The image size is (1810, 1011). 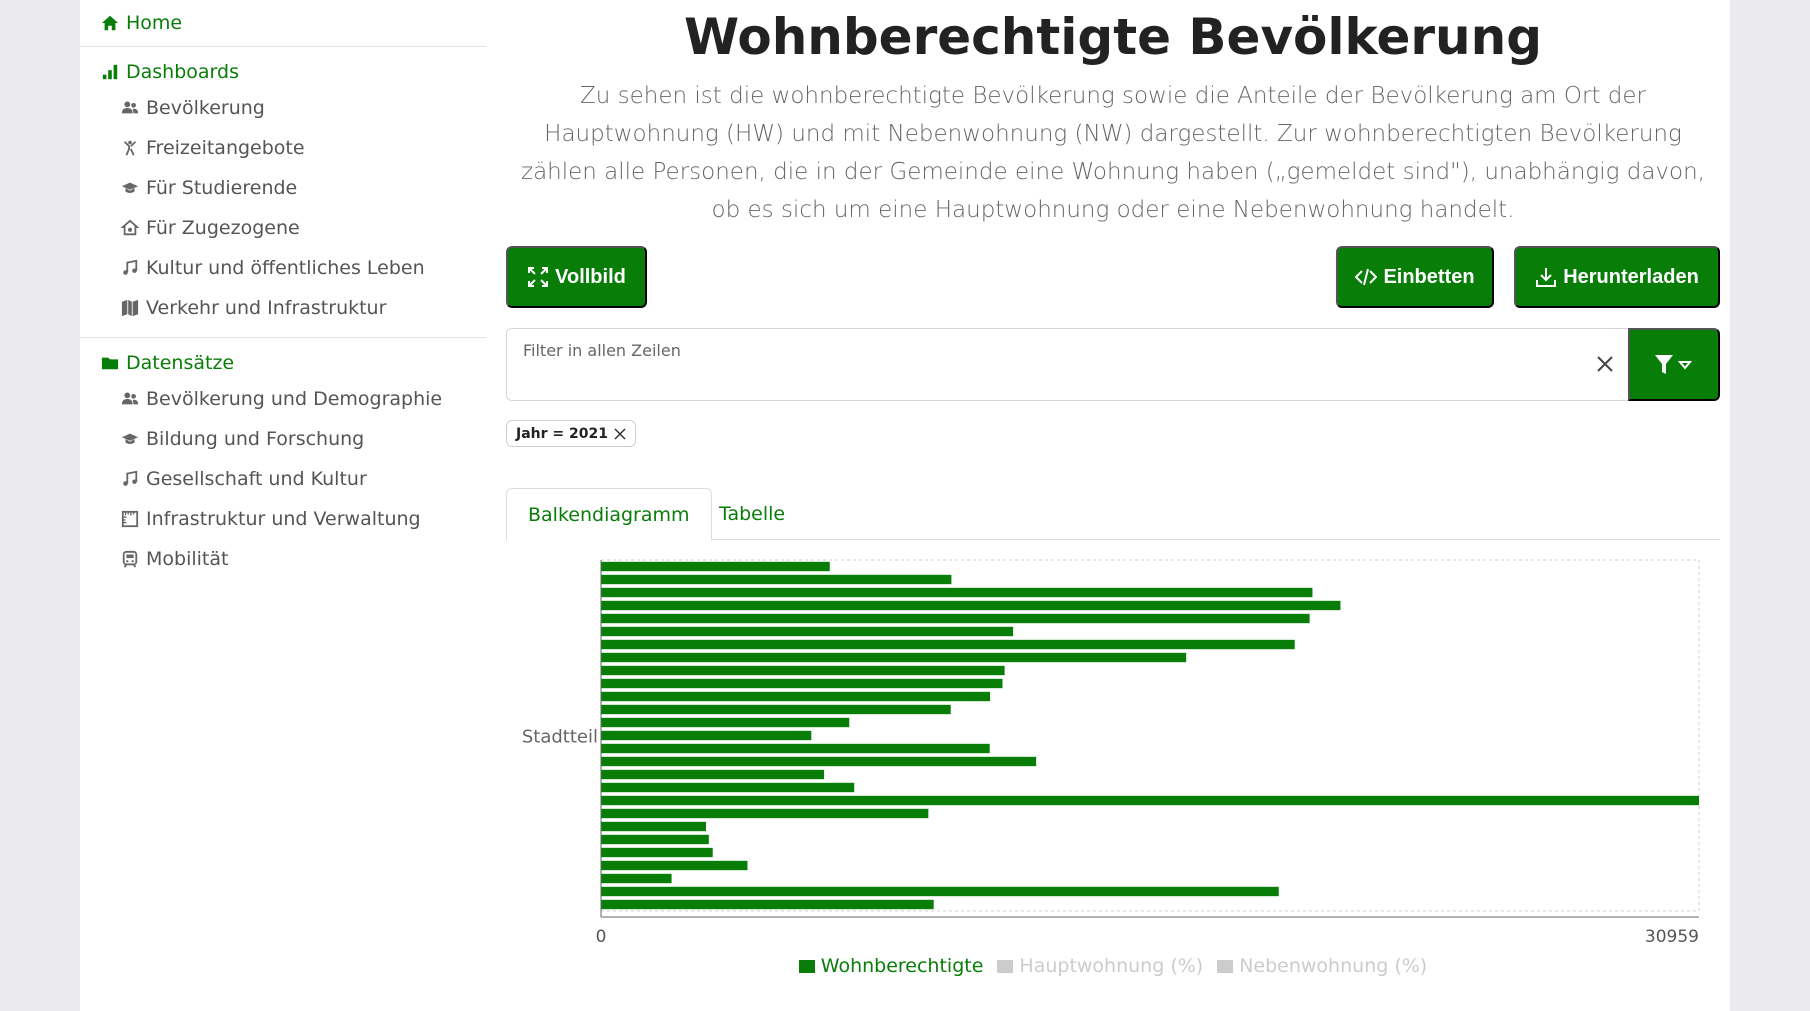 What do you see at coordinates (205, 108) in the screenshot?
I see `sidebar-item-label: Bevölkerung` at bounding box center [205, 108].